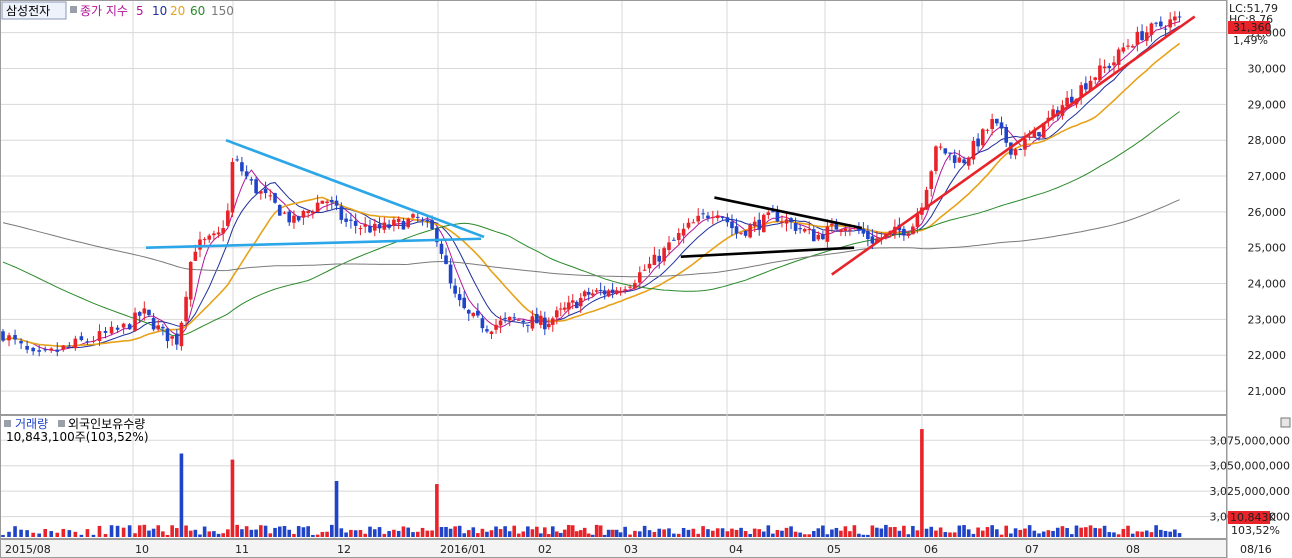 Image resolution: width=1292 pixels, height=558 pixels. What do you see at coordinates (1013, 145) in the screenshot?
I see `uptrend-line-line` at bounding box center [1013, 145].